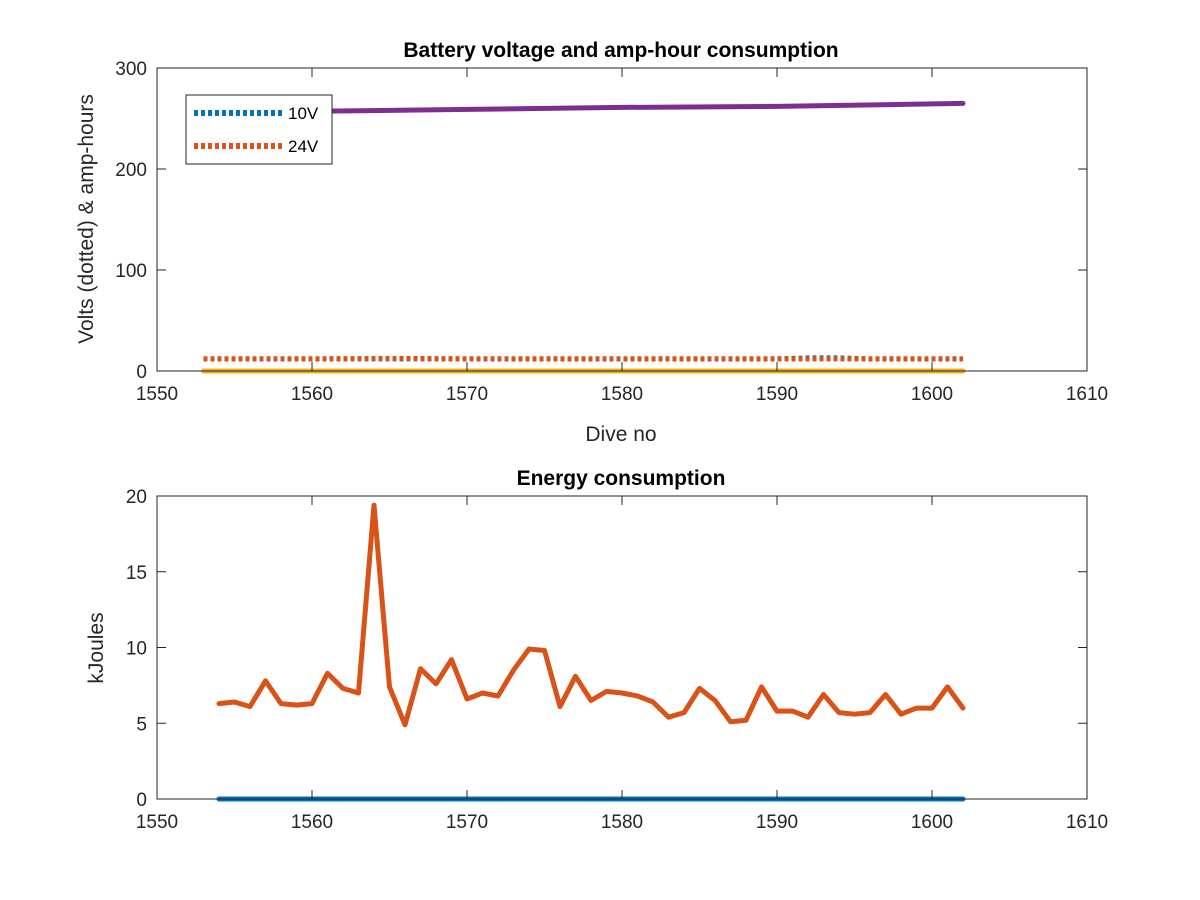 The image size is (1200, 900). What do you see at coordinates (136, 497) in the screenshot?
I see `y-tick-label: 20` at bounding box center [136, 497].